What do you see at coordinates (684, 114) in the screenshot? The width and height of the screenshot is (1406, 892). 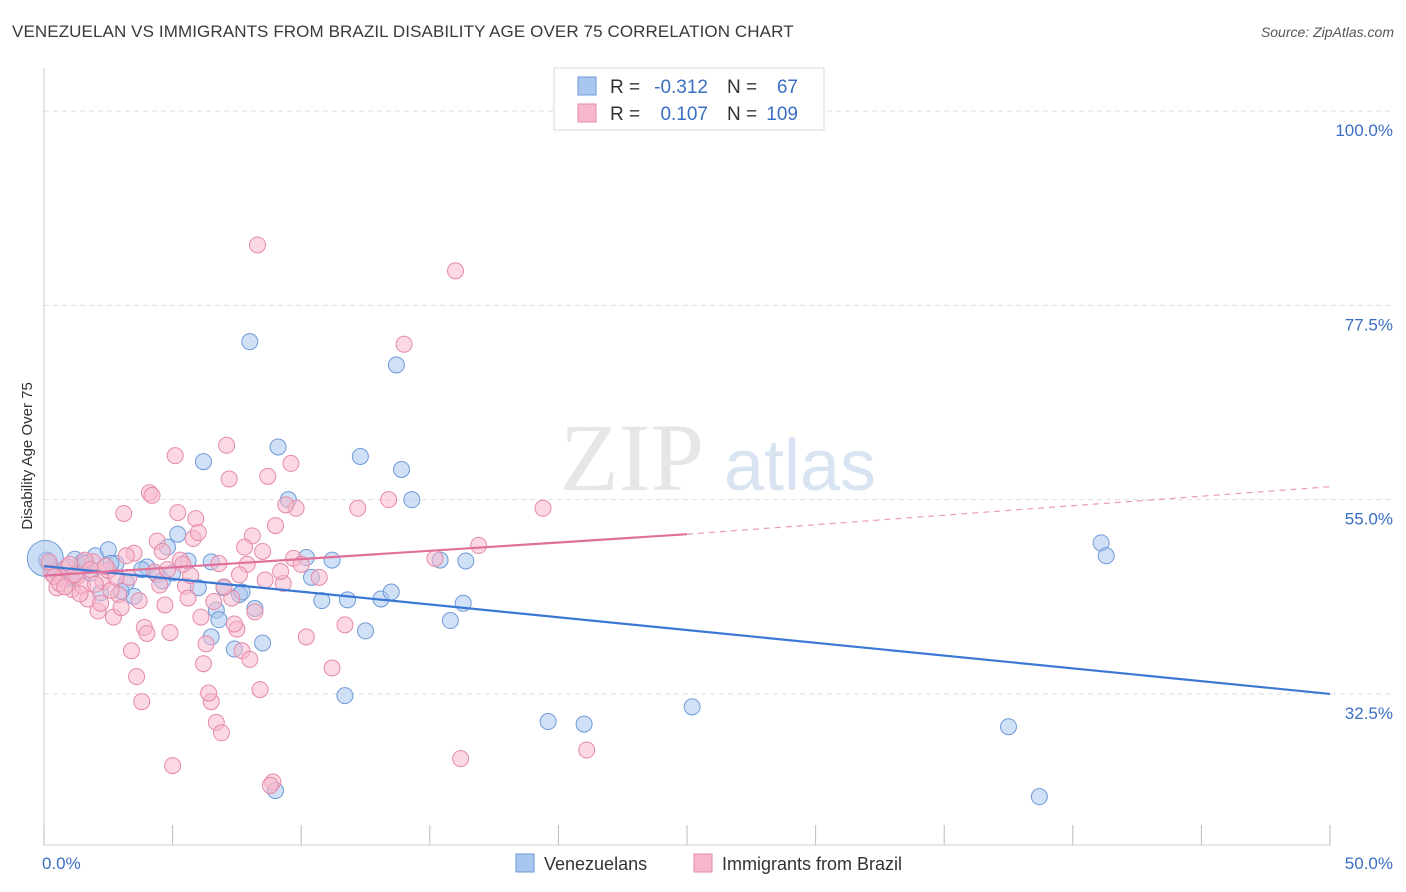 I see `legend-r-value-brazil: 0.107` at bounding box center [684, 114].